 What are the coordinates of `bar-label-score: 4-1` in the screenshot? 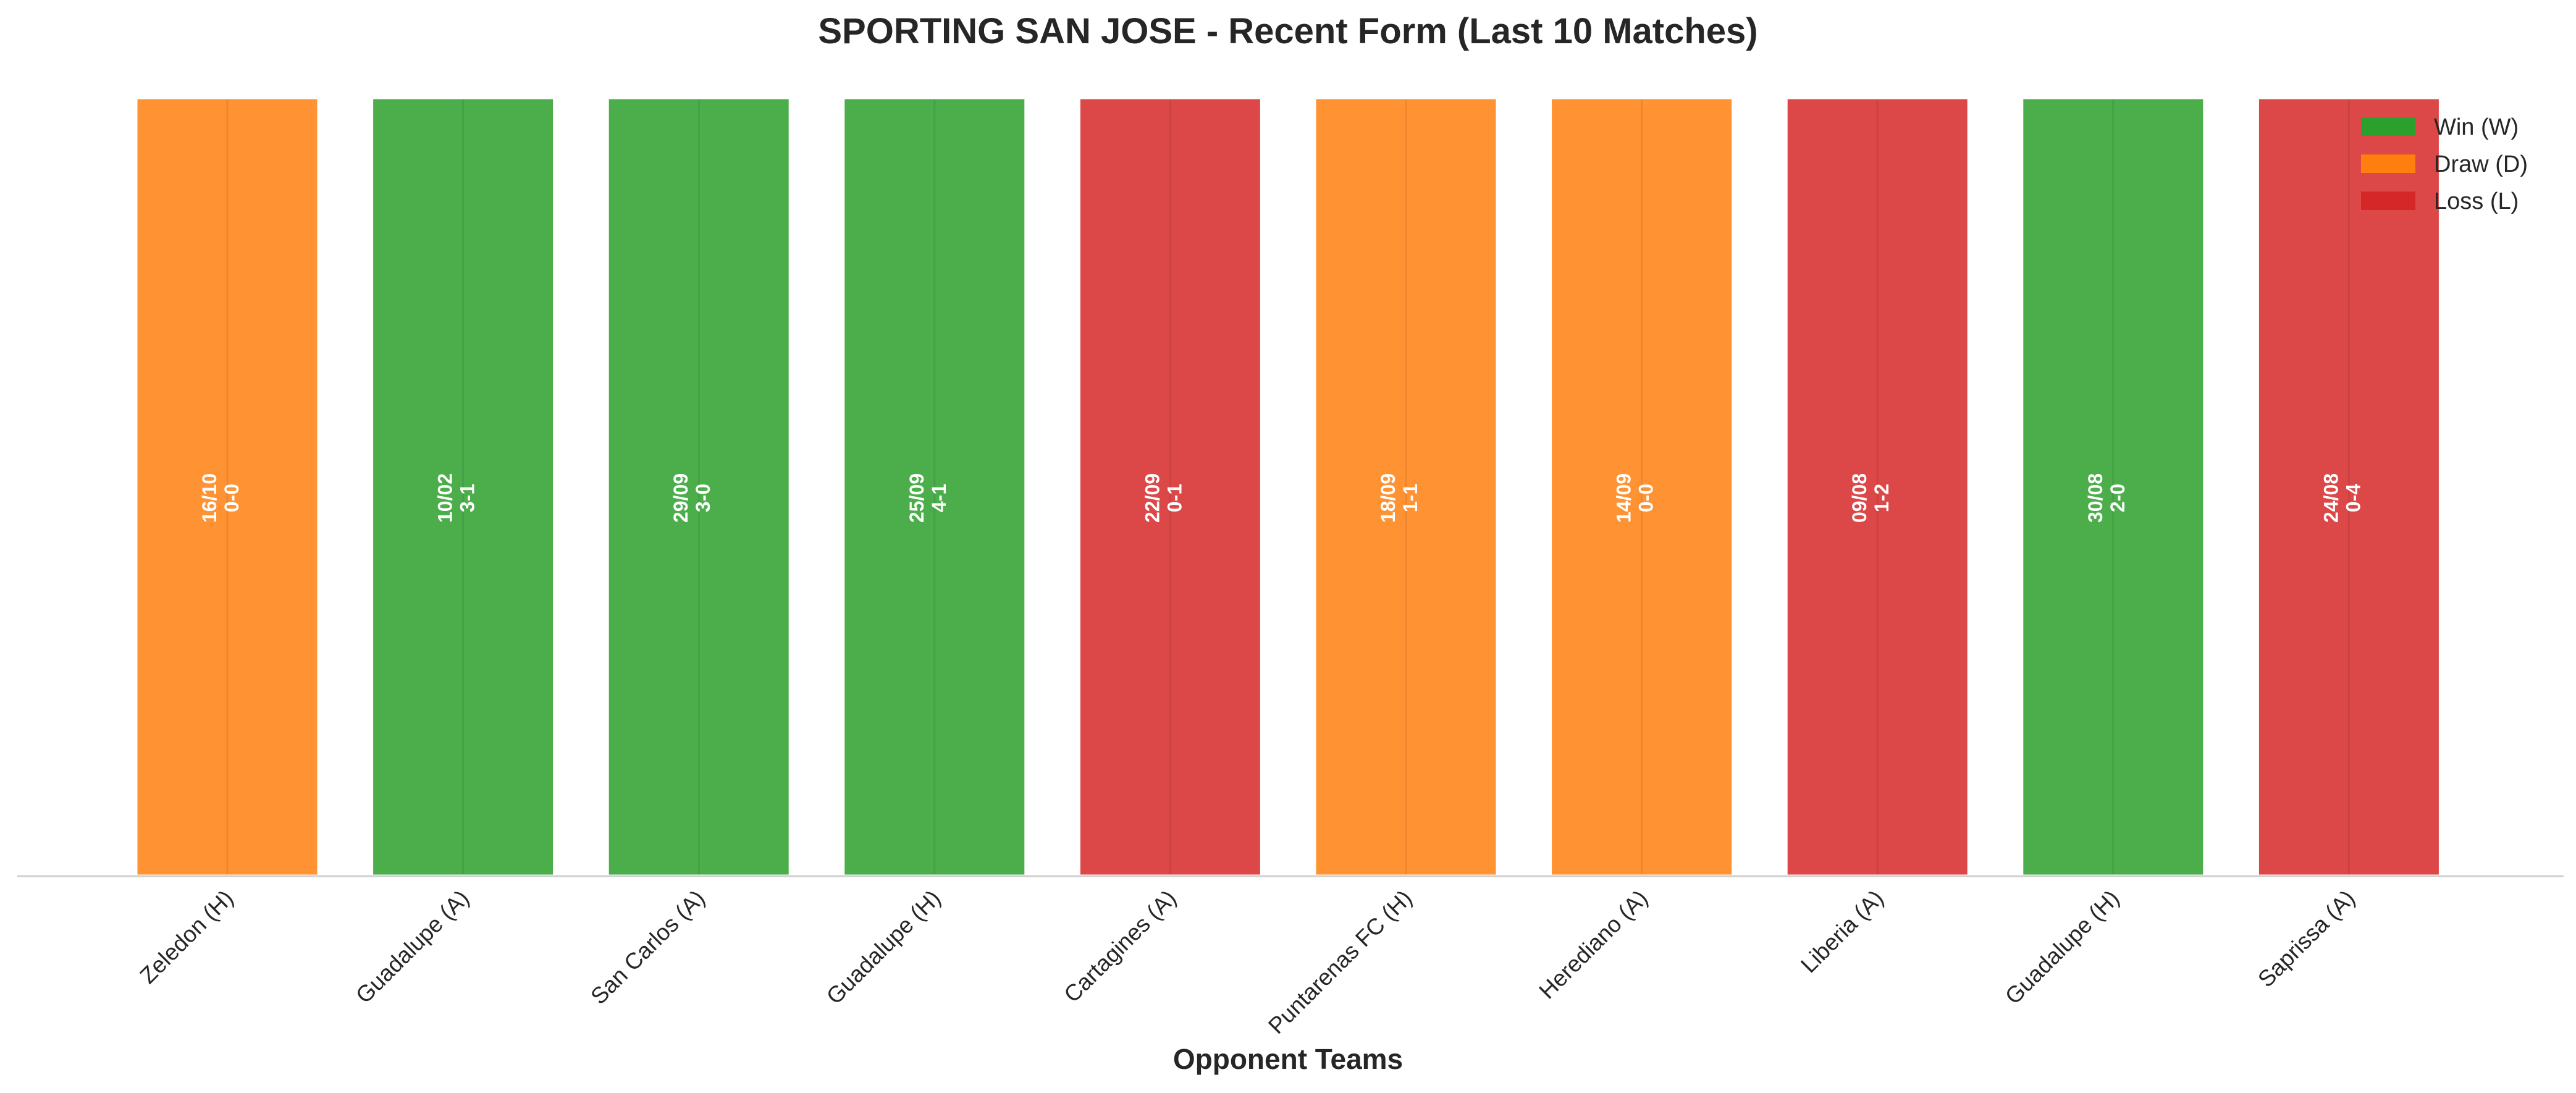 It's located at (939, 498).